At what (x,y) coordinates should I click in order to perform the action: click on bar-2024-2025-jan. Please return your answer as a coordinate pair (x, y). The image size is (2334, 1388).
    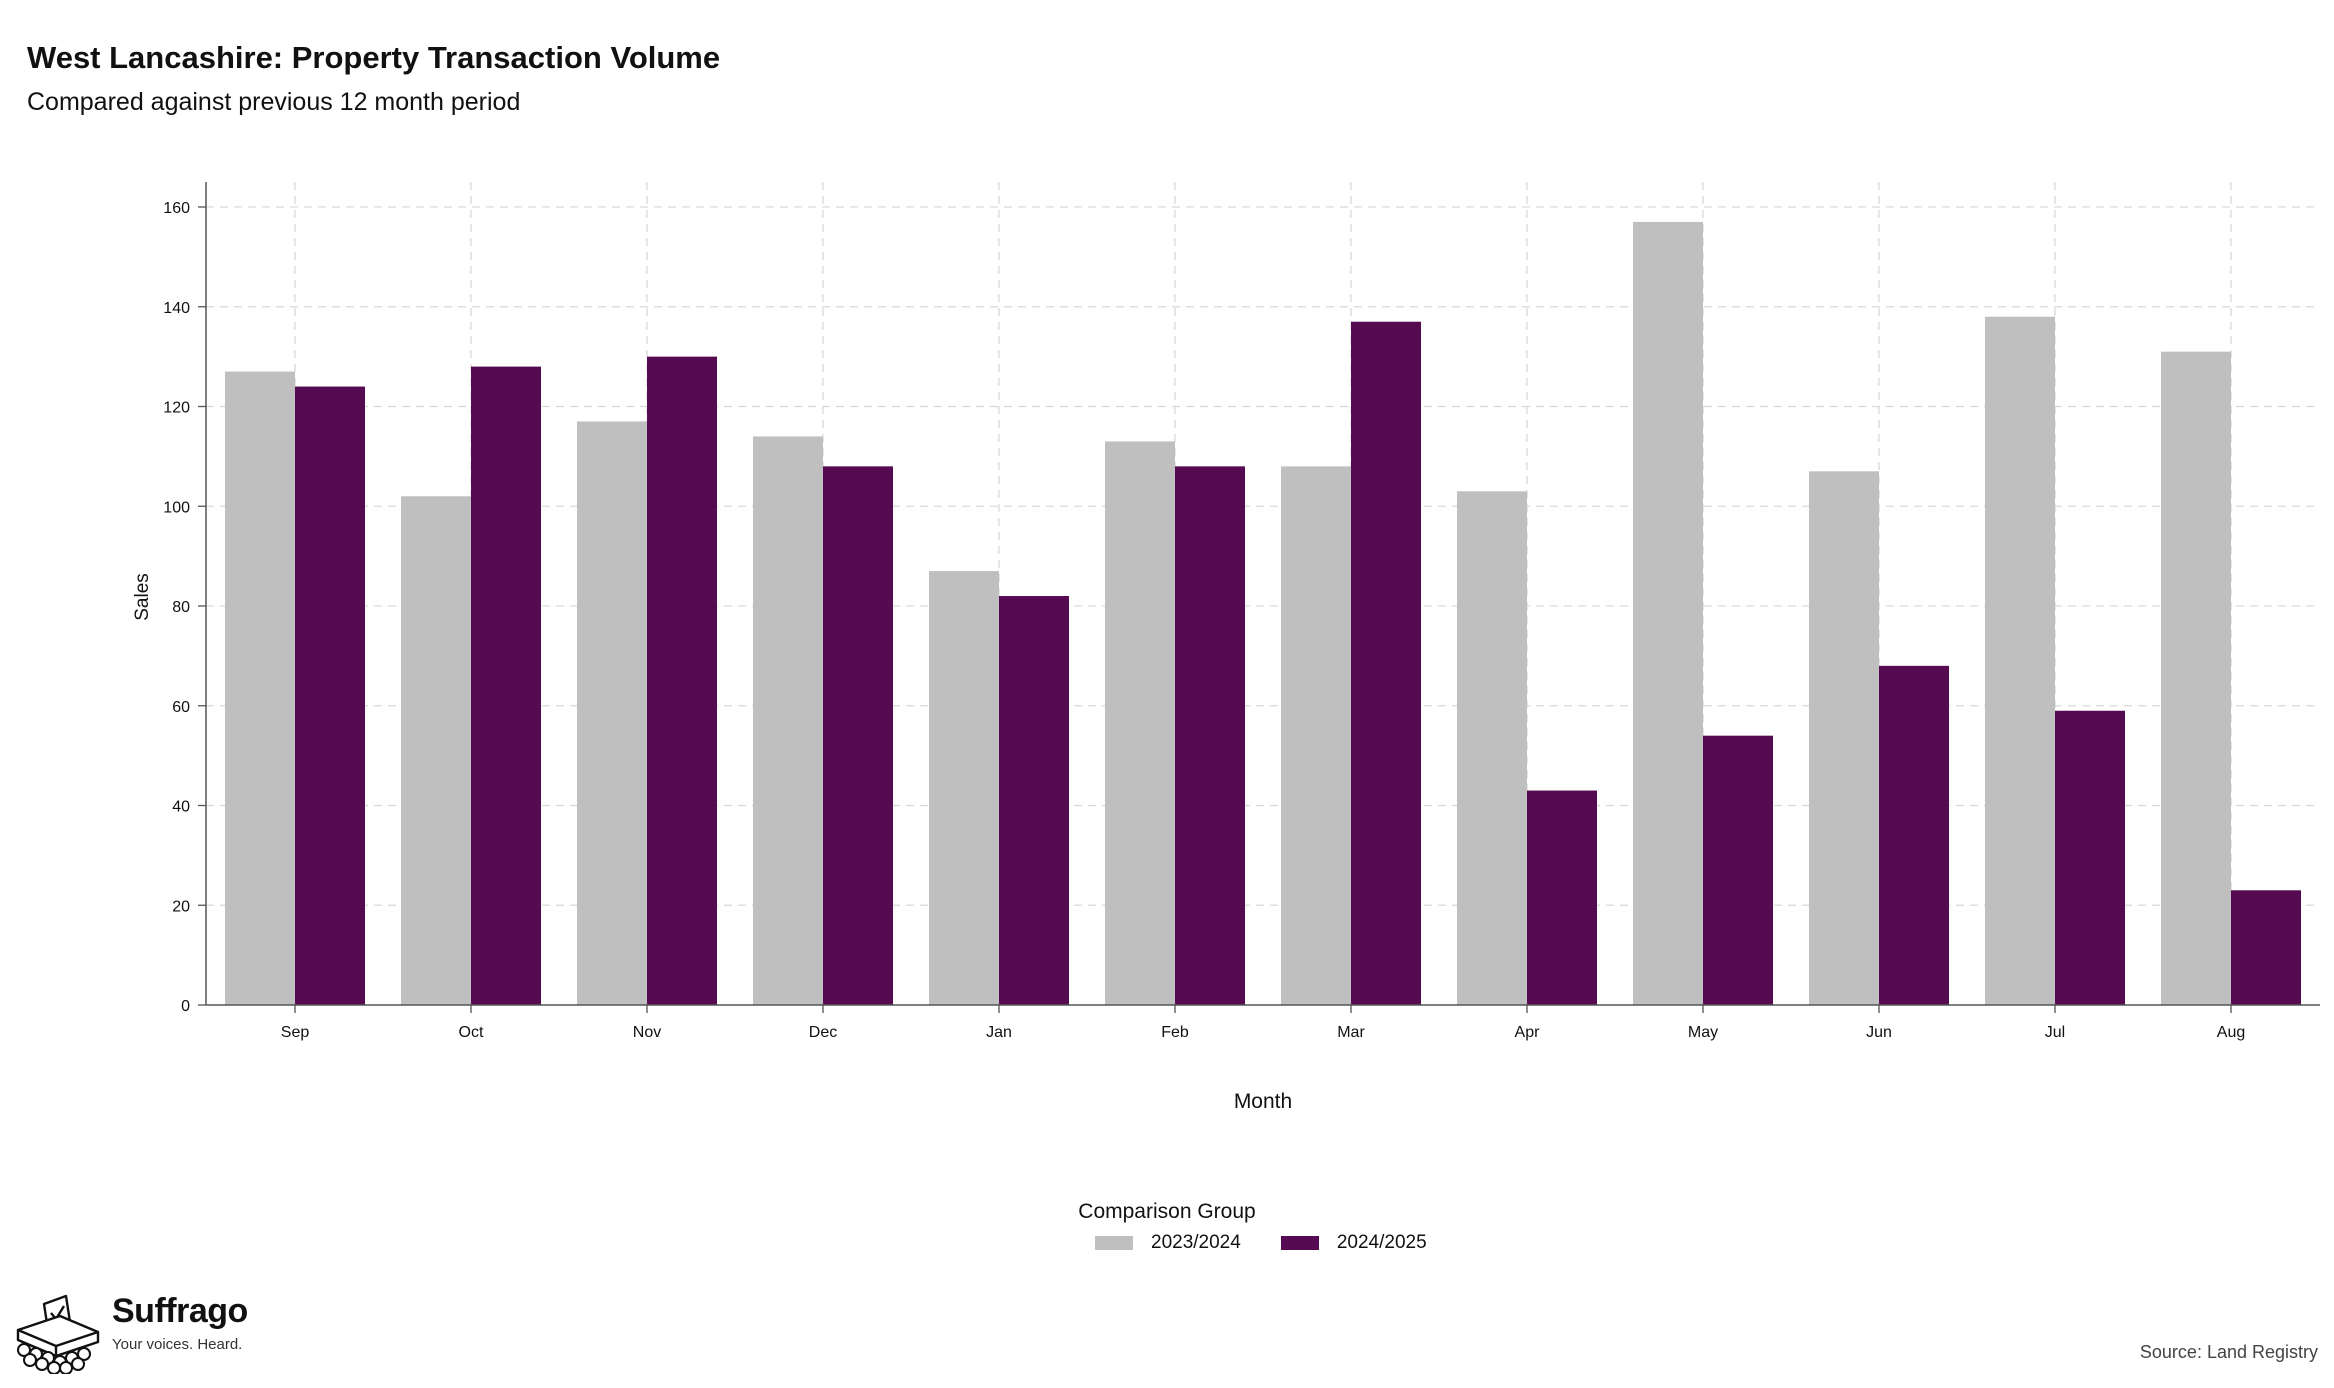
    Looking at the image, I should click on (1034, 800).